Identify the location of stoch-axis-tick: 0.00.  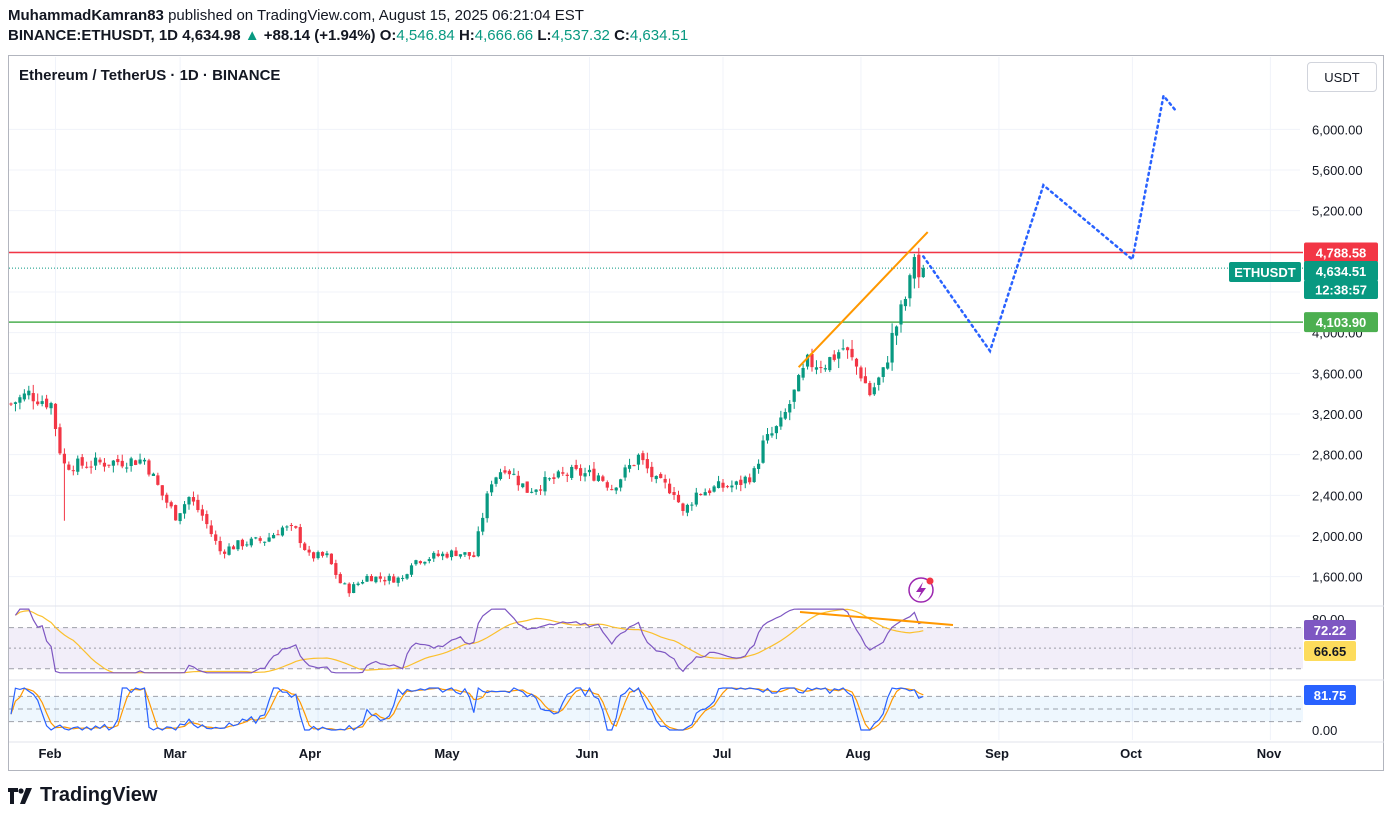
(1324, 730).